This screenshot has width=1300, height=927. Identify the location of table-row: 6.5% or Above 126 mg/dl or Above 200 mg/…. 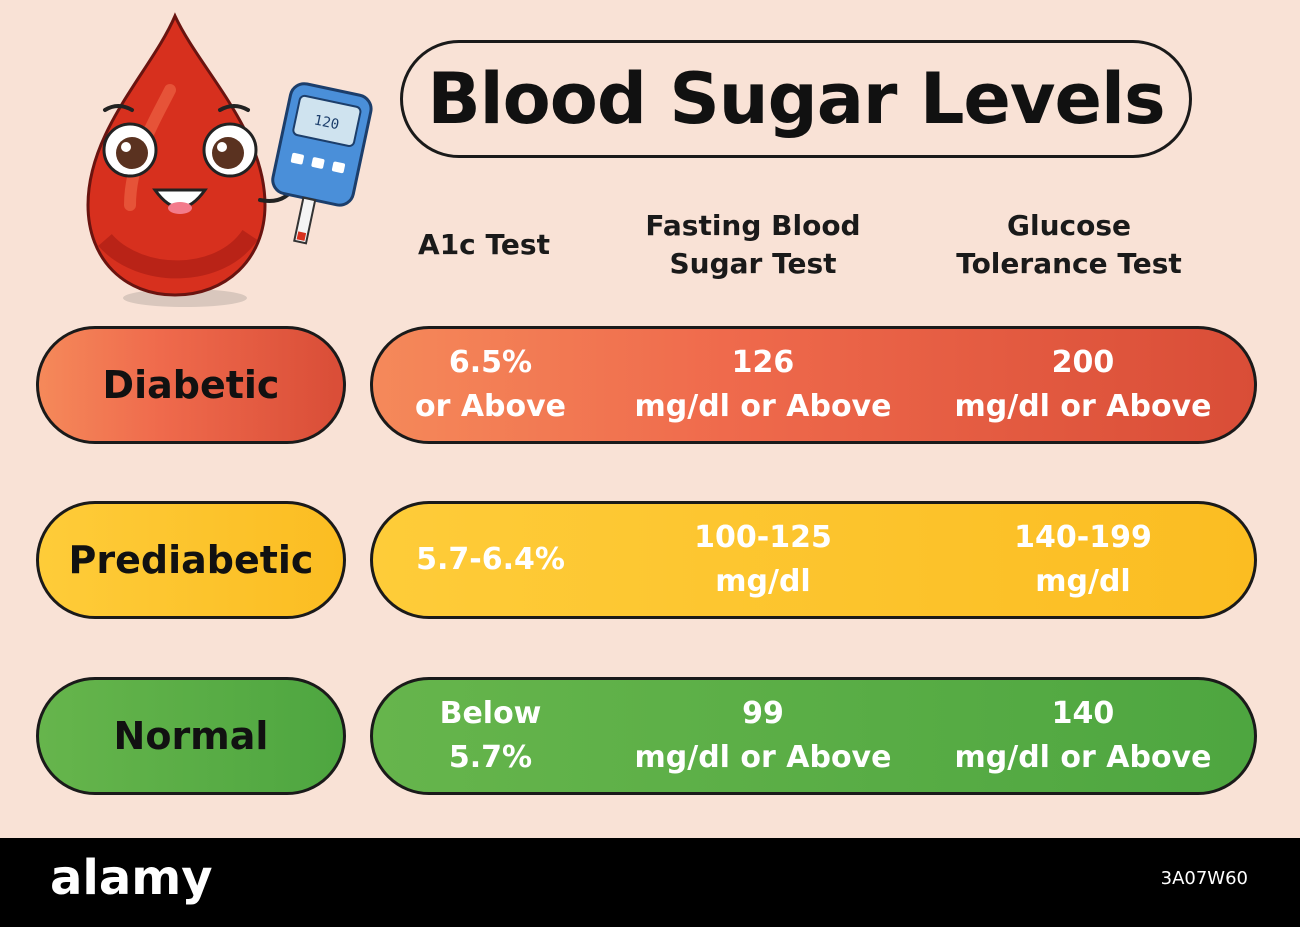
(813, 385).